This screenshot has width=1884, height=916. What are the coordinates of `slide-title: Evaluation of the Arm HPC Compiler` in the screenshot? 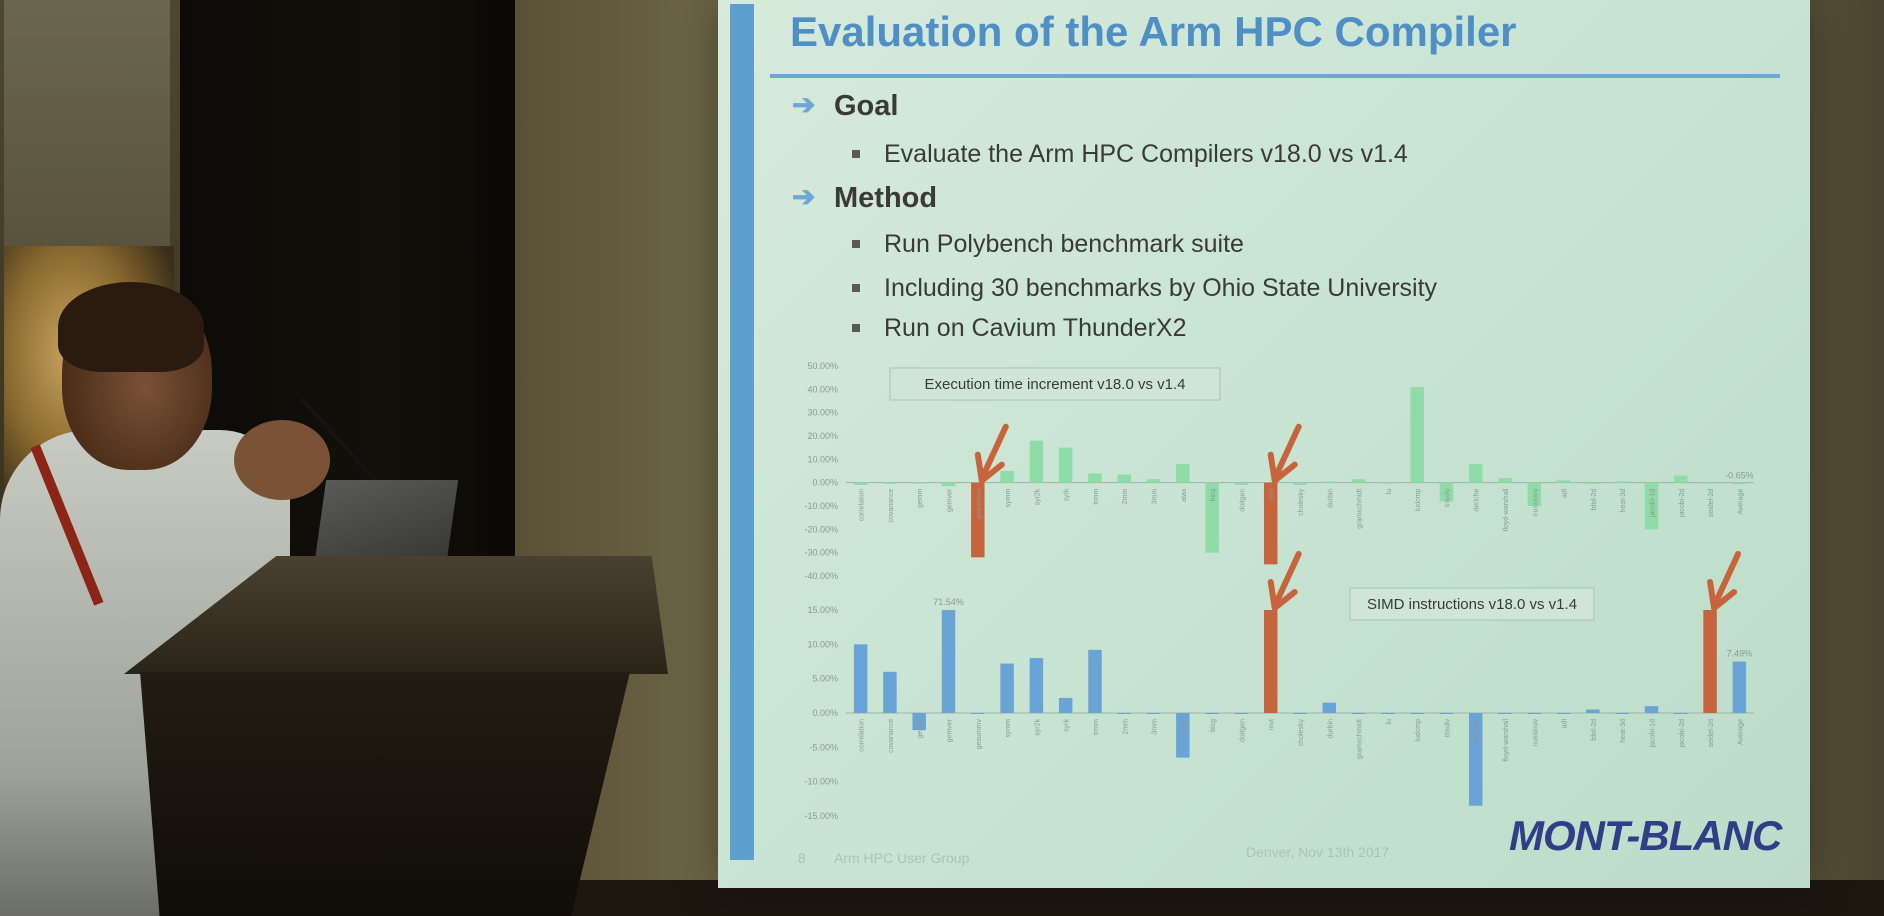 It's located at (1153, 31).